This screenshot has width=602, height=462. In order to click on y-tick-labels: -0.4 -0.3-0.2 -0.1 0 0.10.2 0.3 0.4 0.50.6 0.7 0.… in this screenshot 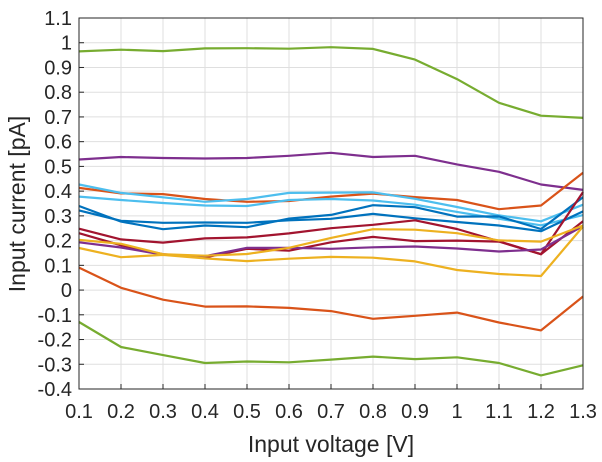, I will do `click(55, 204)`.